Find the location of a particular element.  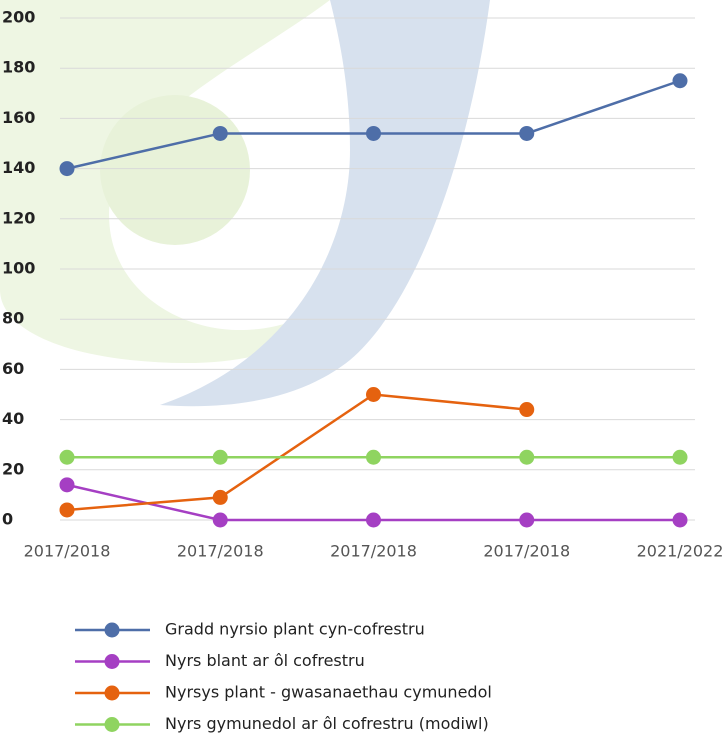

legend-label: Nyrs blant ar ôl cofrestru is located at coordinates (265, 660).